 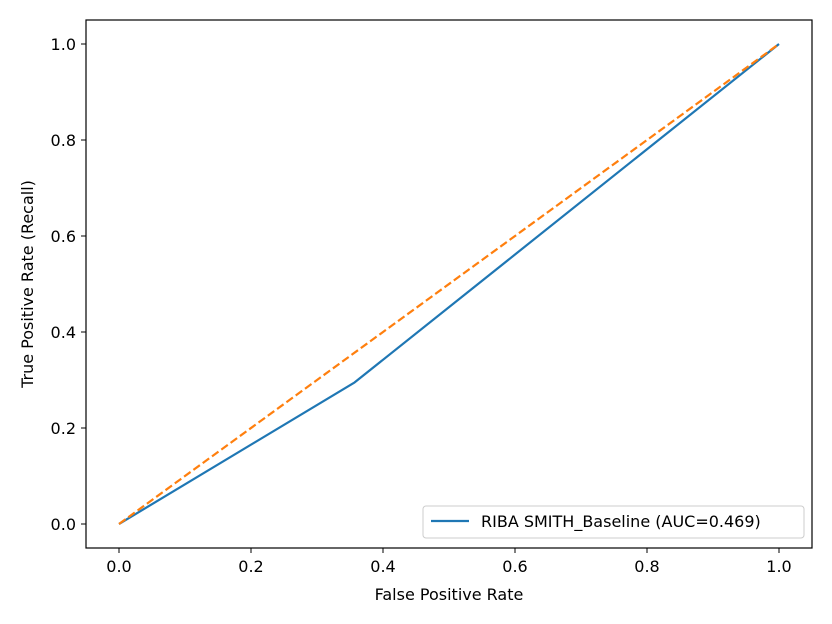 I want to click on x-tick-label-5: 1.0, so click(x=778, y=566).